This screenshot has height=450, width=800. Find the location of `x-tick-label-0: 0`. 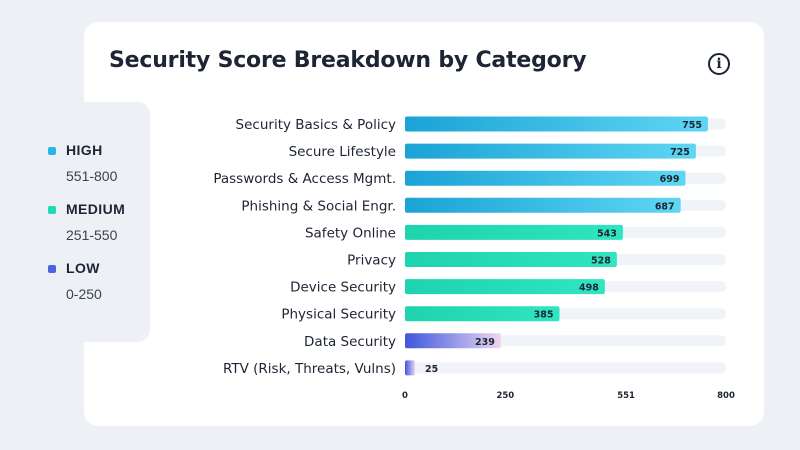

x-tick-label-0: 0 is located at coordinates (405, 396).